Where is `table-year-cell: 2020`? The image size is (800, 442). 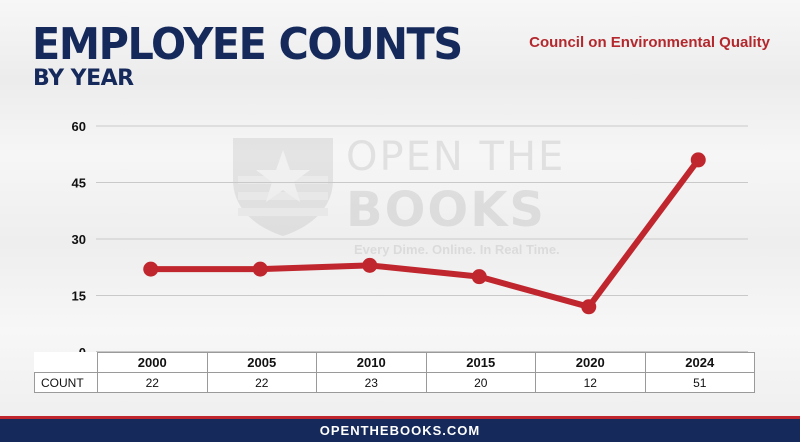
table-year-cell: 2020 is located at coordinates (590, 362).